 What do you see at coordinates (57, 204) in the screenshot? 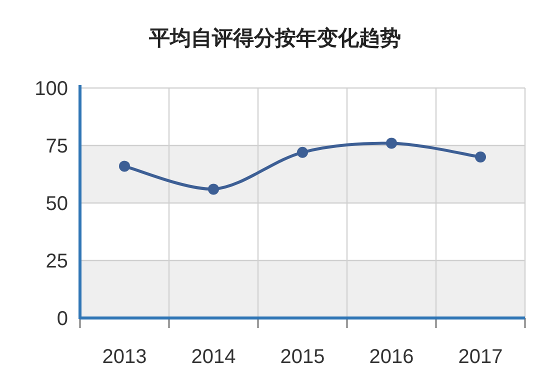
I see `y-tick-label: 50` at bounding box center [57, 204].